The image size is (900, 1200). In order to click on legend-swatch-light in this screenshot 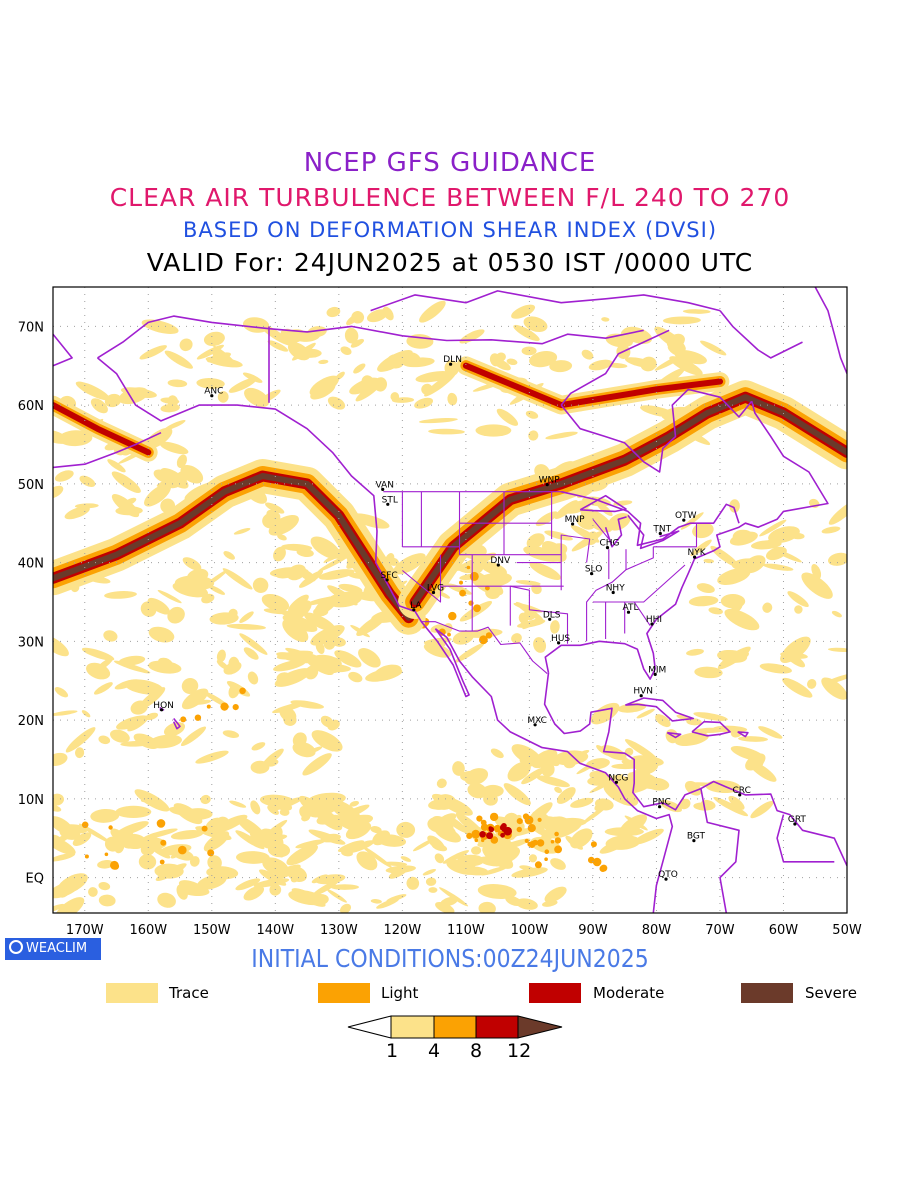, I will do `click(344, 993)`.